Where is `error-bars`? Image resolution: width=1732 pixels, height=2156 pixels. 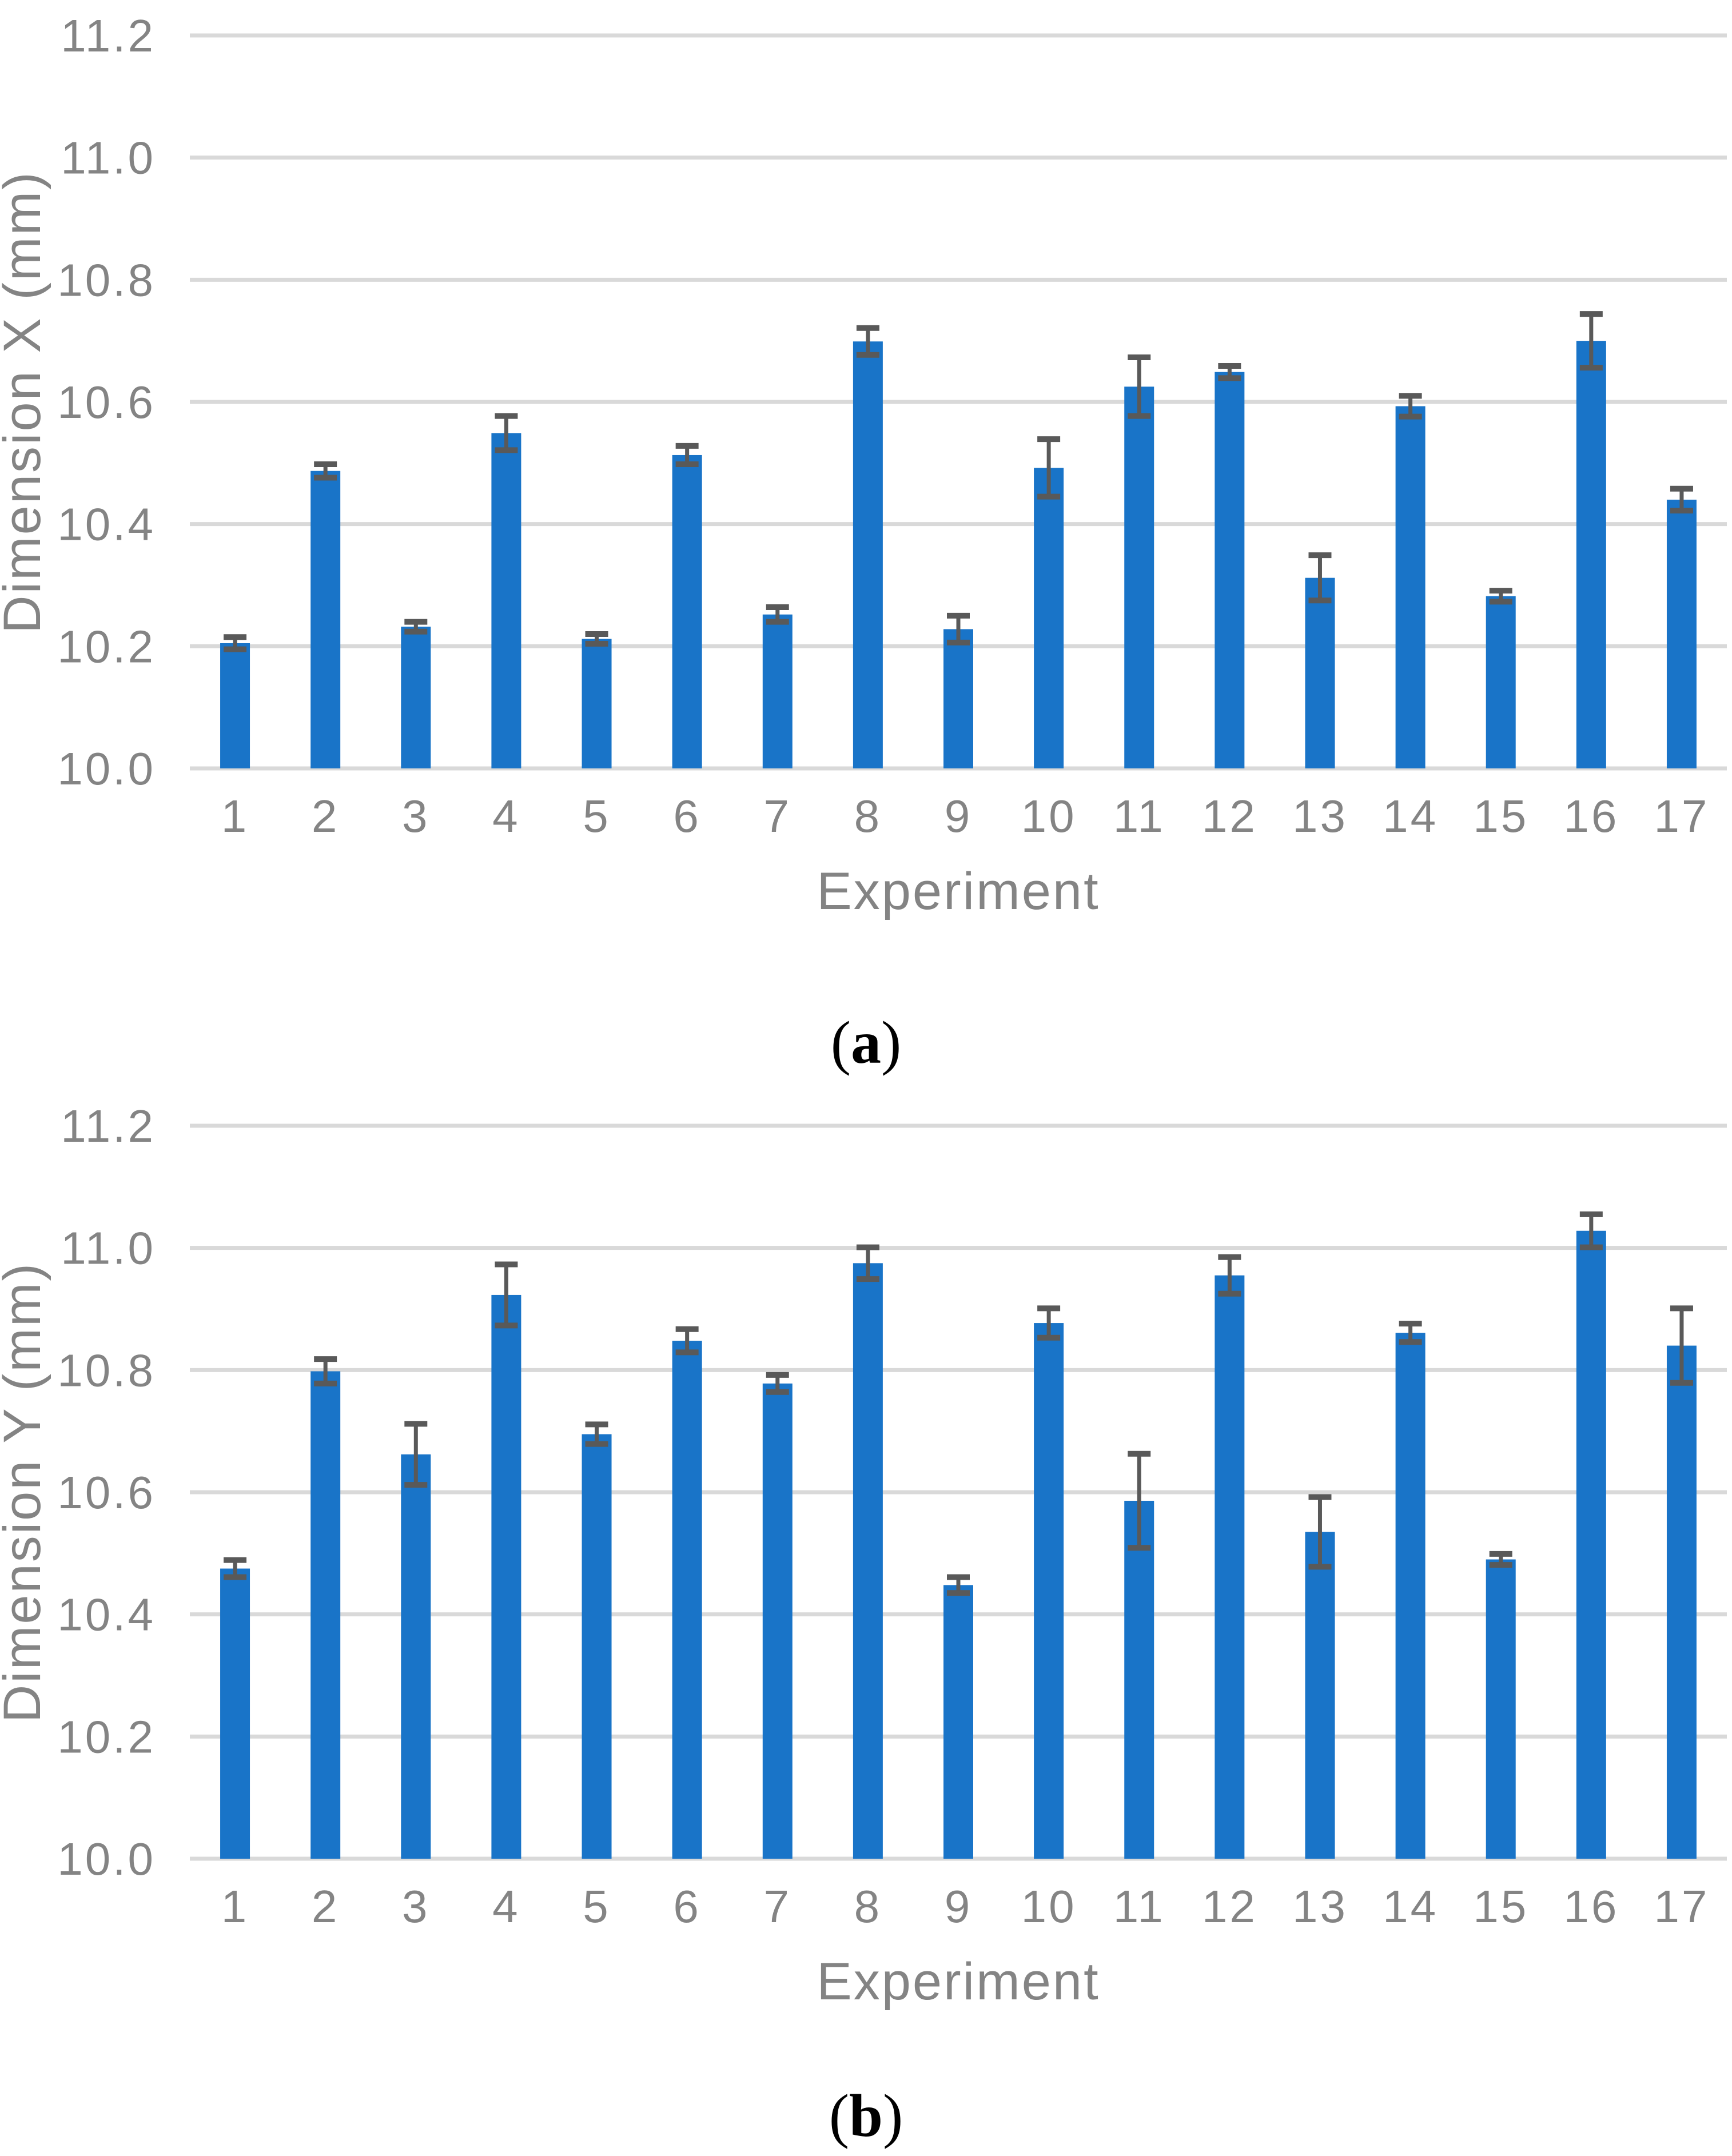
error-bars is located at coordinates (959, 481).